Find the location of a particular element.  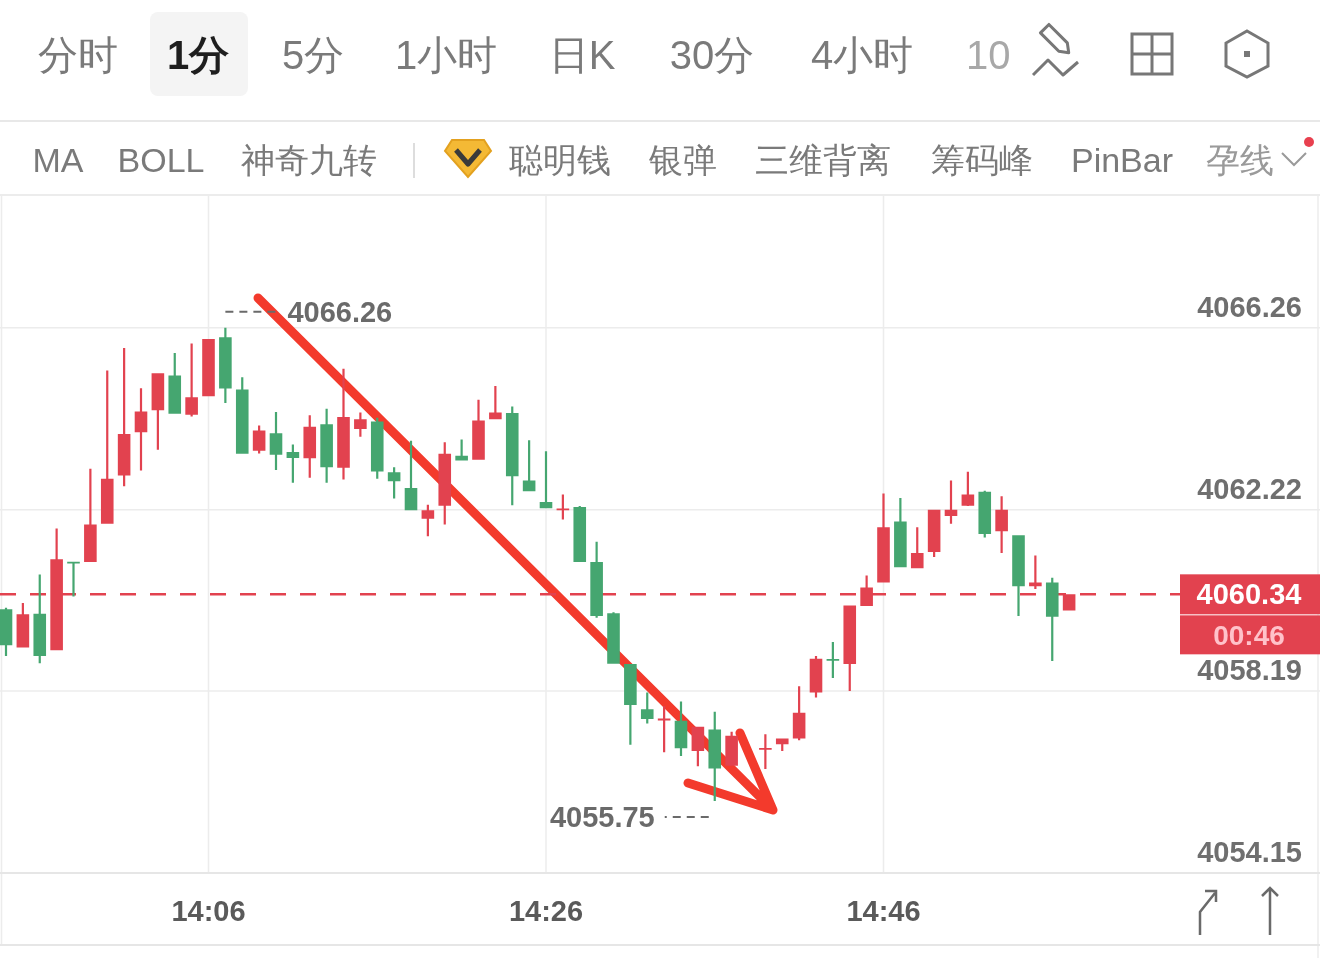

x-tick-label: 14:06 is located at coordinates (208, 911).